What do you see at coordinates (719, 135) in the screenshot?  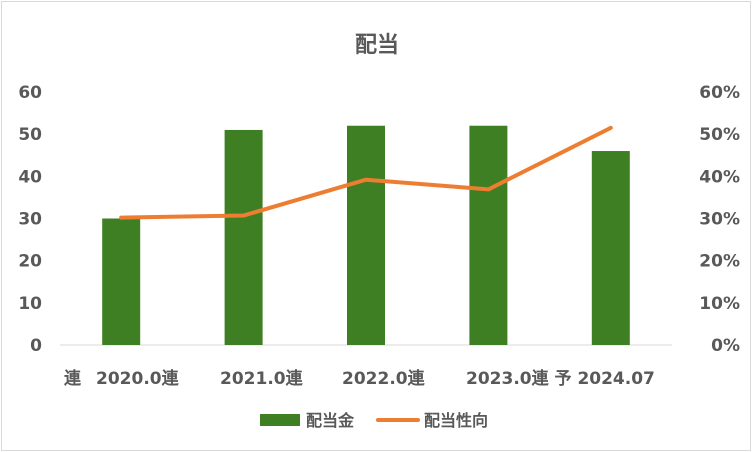 I see `right-tick-label: 50%` at bounding box center [719, 135].